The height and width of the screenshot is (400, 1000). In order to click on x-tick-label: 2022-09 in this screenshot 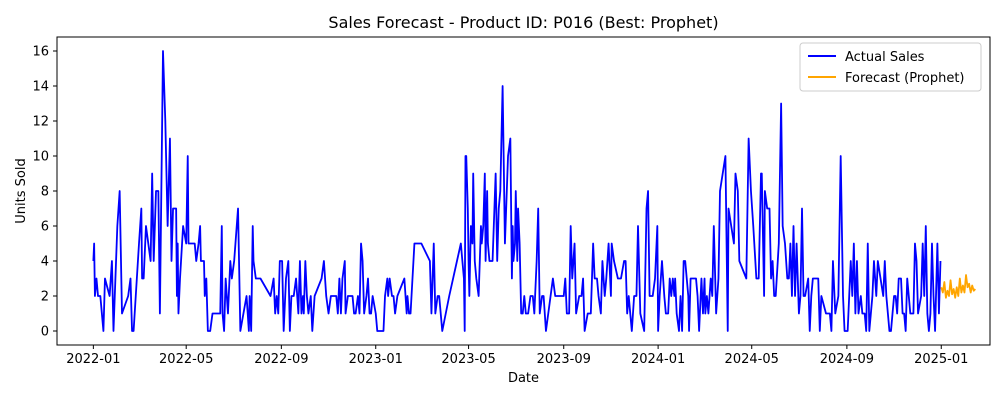, I will do `click(281, 359)`.